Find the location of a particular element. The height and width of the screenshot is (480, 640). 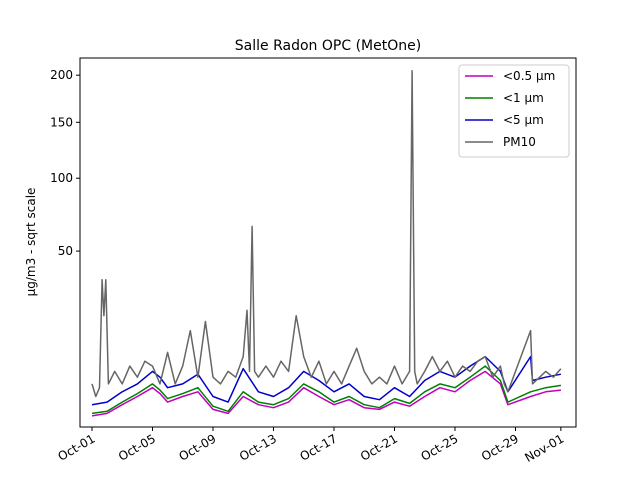

legend-label: <5 µm is located at coordinates (523, 120).